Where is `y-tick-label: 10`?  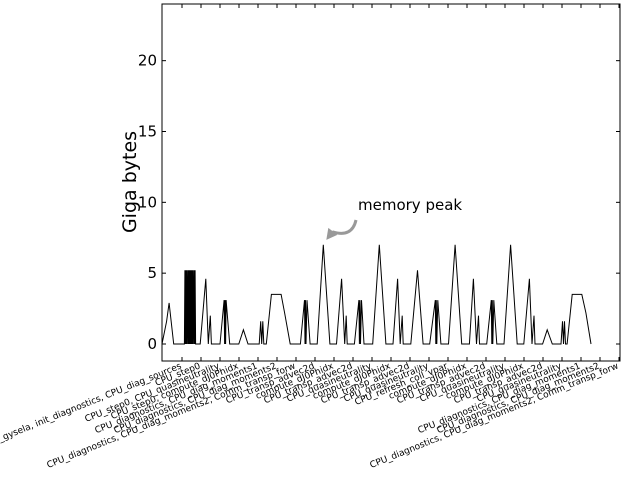
y-tick-label: 10 is located at coordinates (147, 202).